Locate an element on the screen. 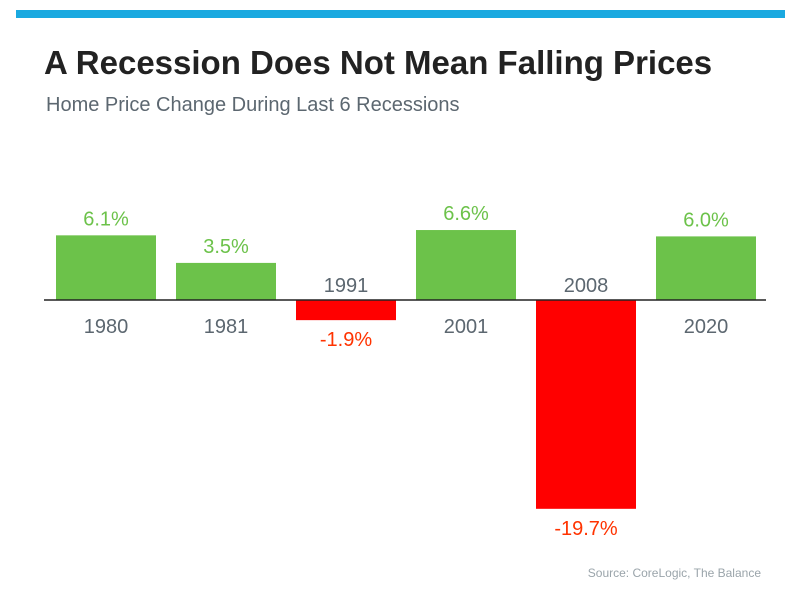  chart-title: A Recession Does Not Mean Falling Prices is located at coordinates (378, 62).